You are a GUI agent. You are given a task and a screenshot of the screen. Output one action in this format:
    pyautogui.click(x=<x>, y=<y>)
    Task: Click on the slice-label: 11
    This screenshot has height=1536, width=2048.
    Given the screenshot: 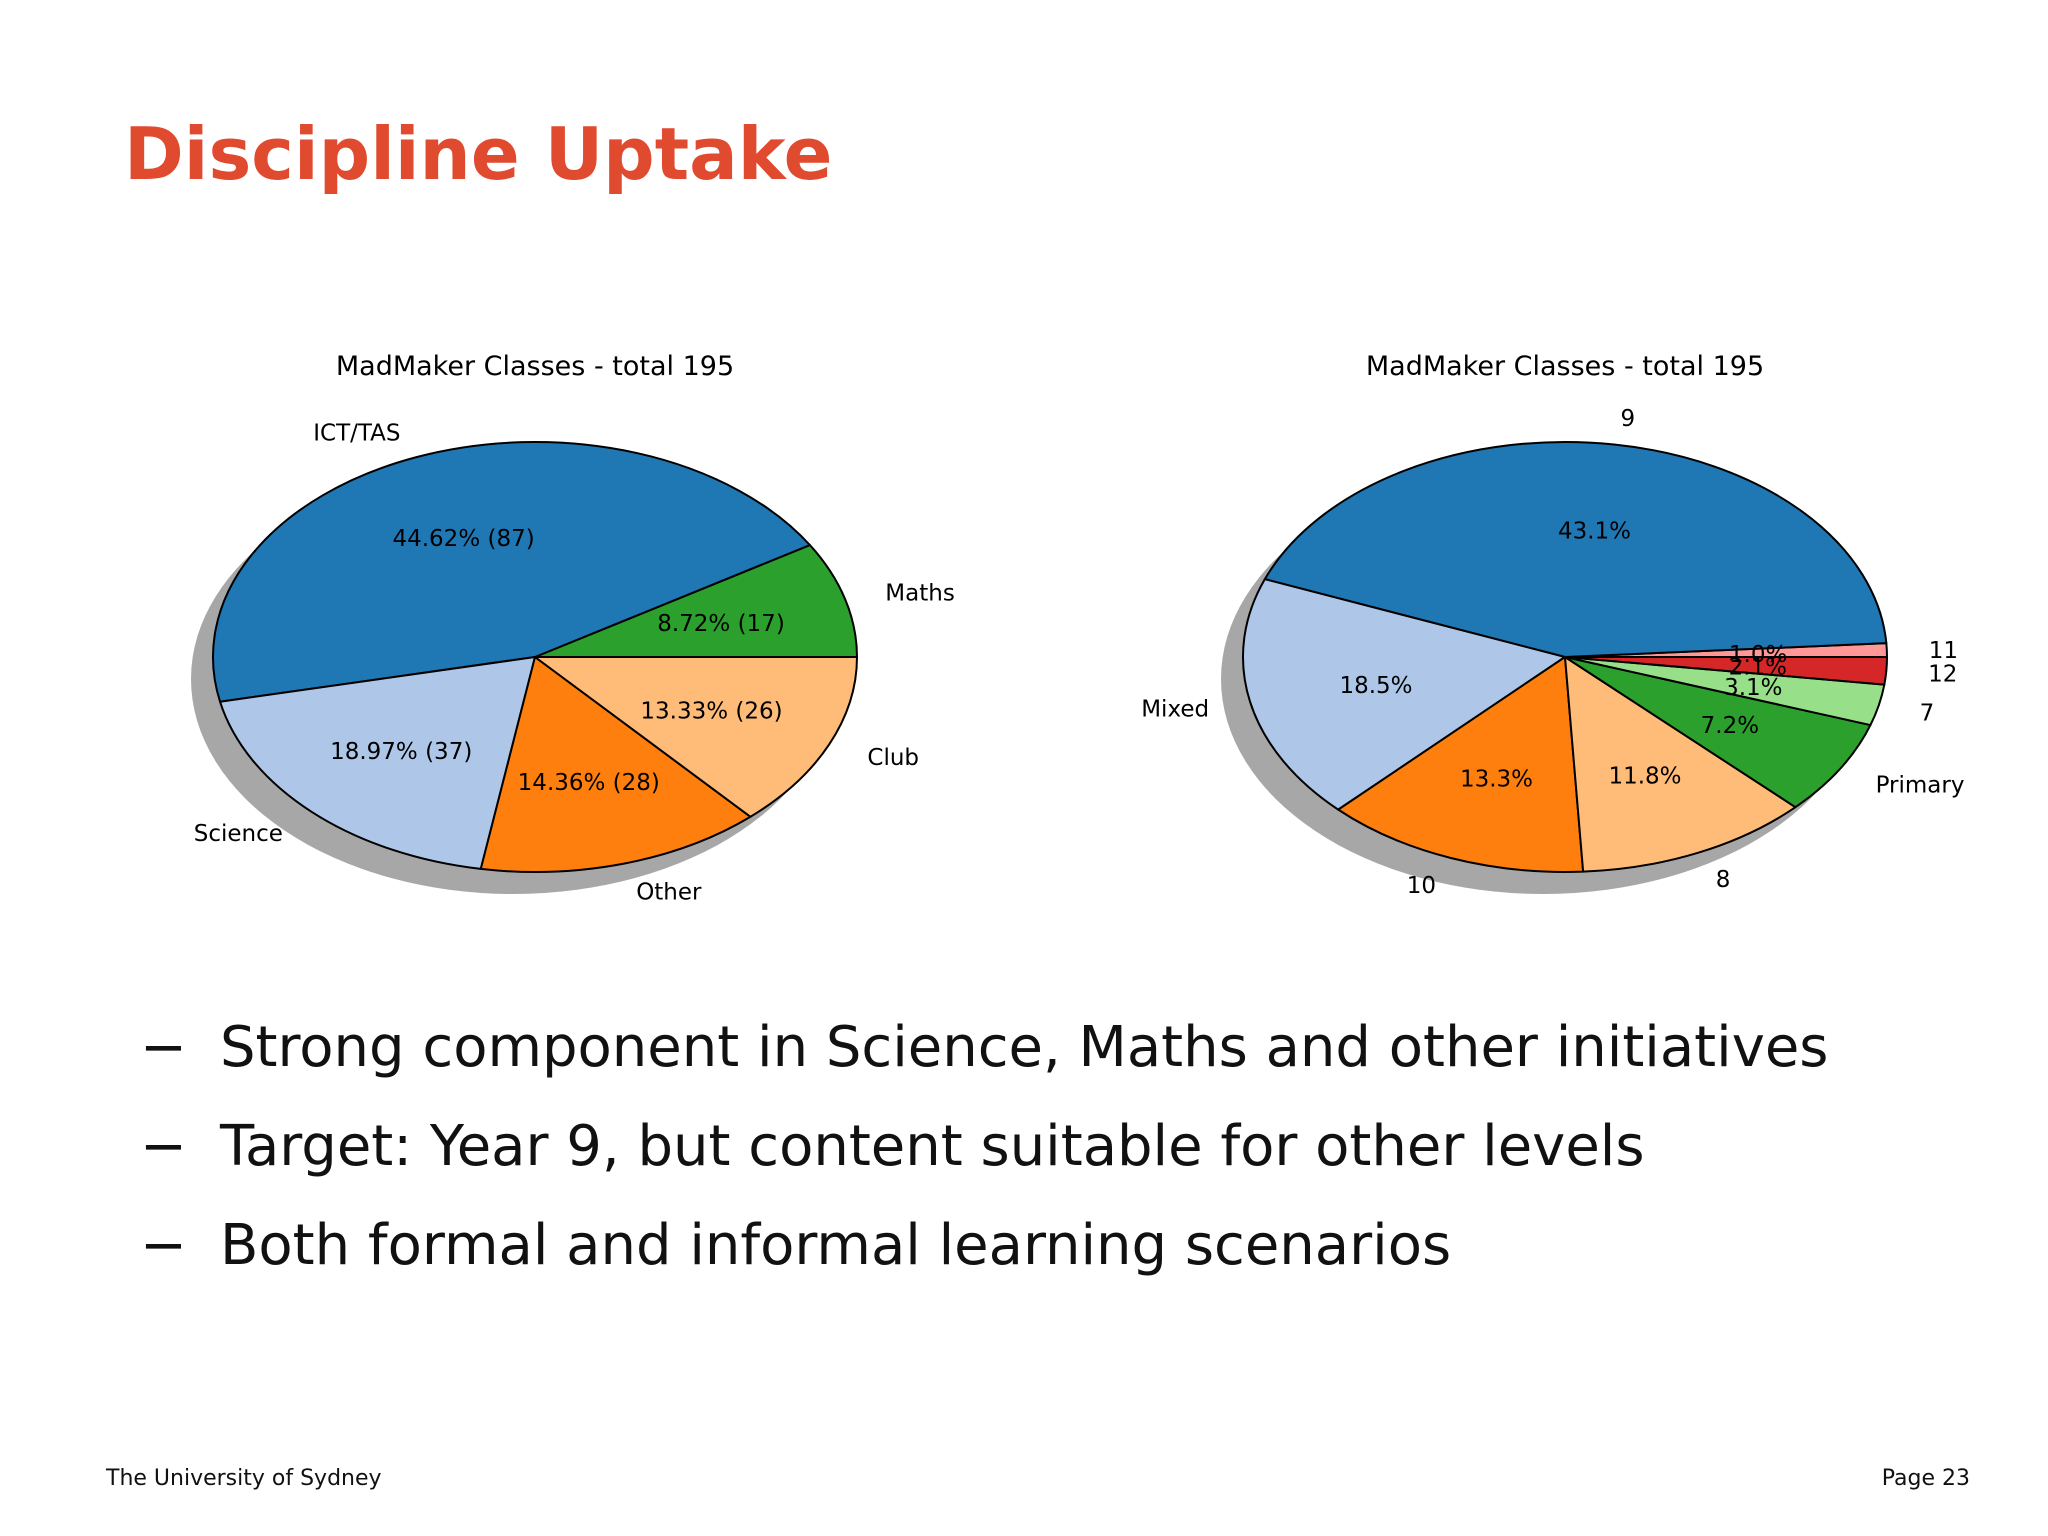 What is the action you would take?
    pyautogui.click(x=1943, y=651)
    